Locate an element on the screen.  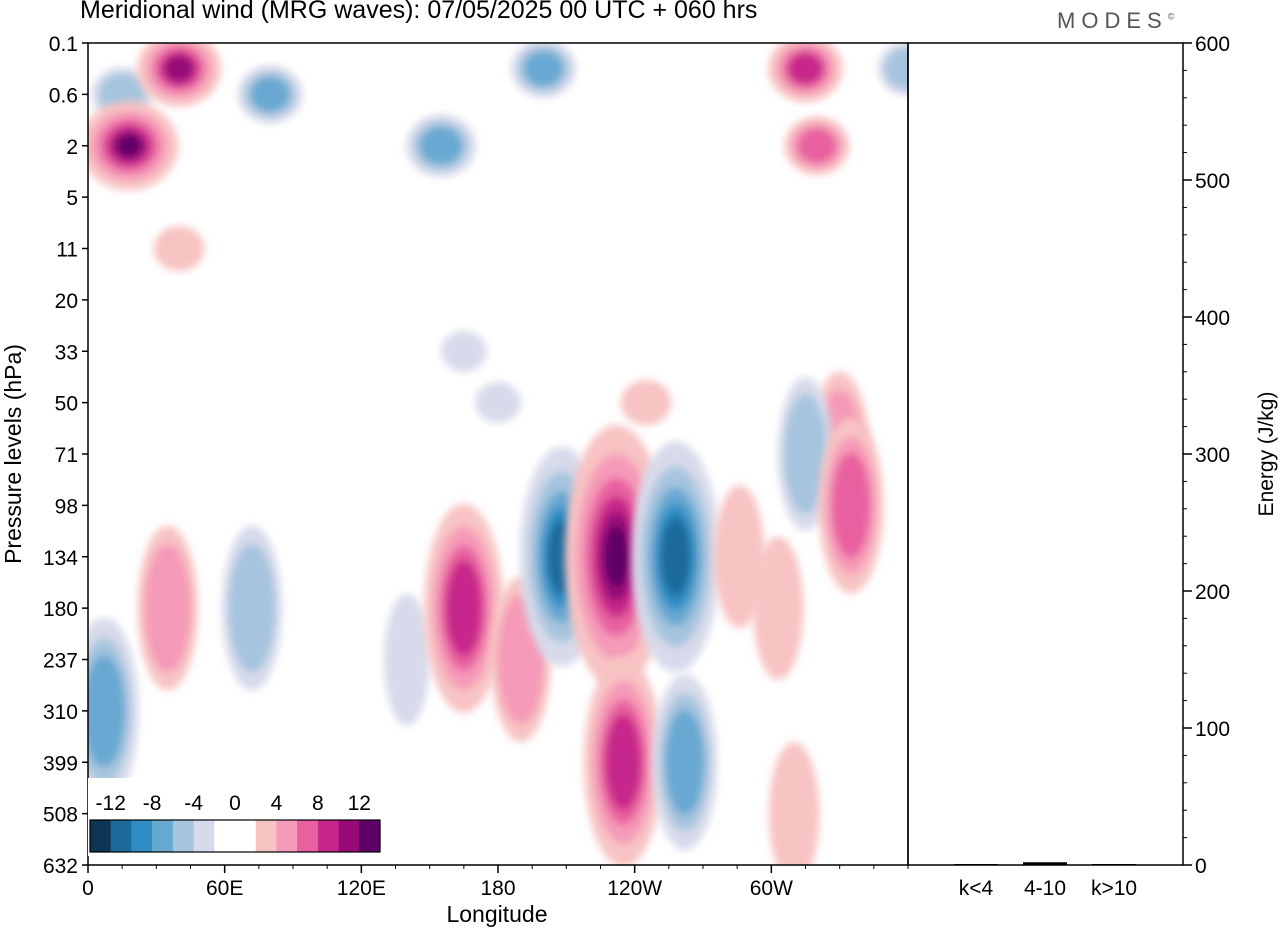
colorbar-label: 0 is located at coordinates (235, 803).